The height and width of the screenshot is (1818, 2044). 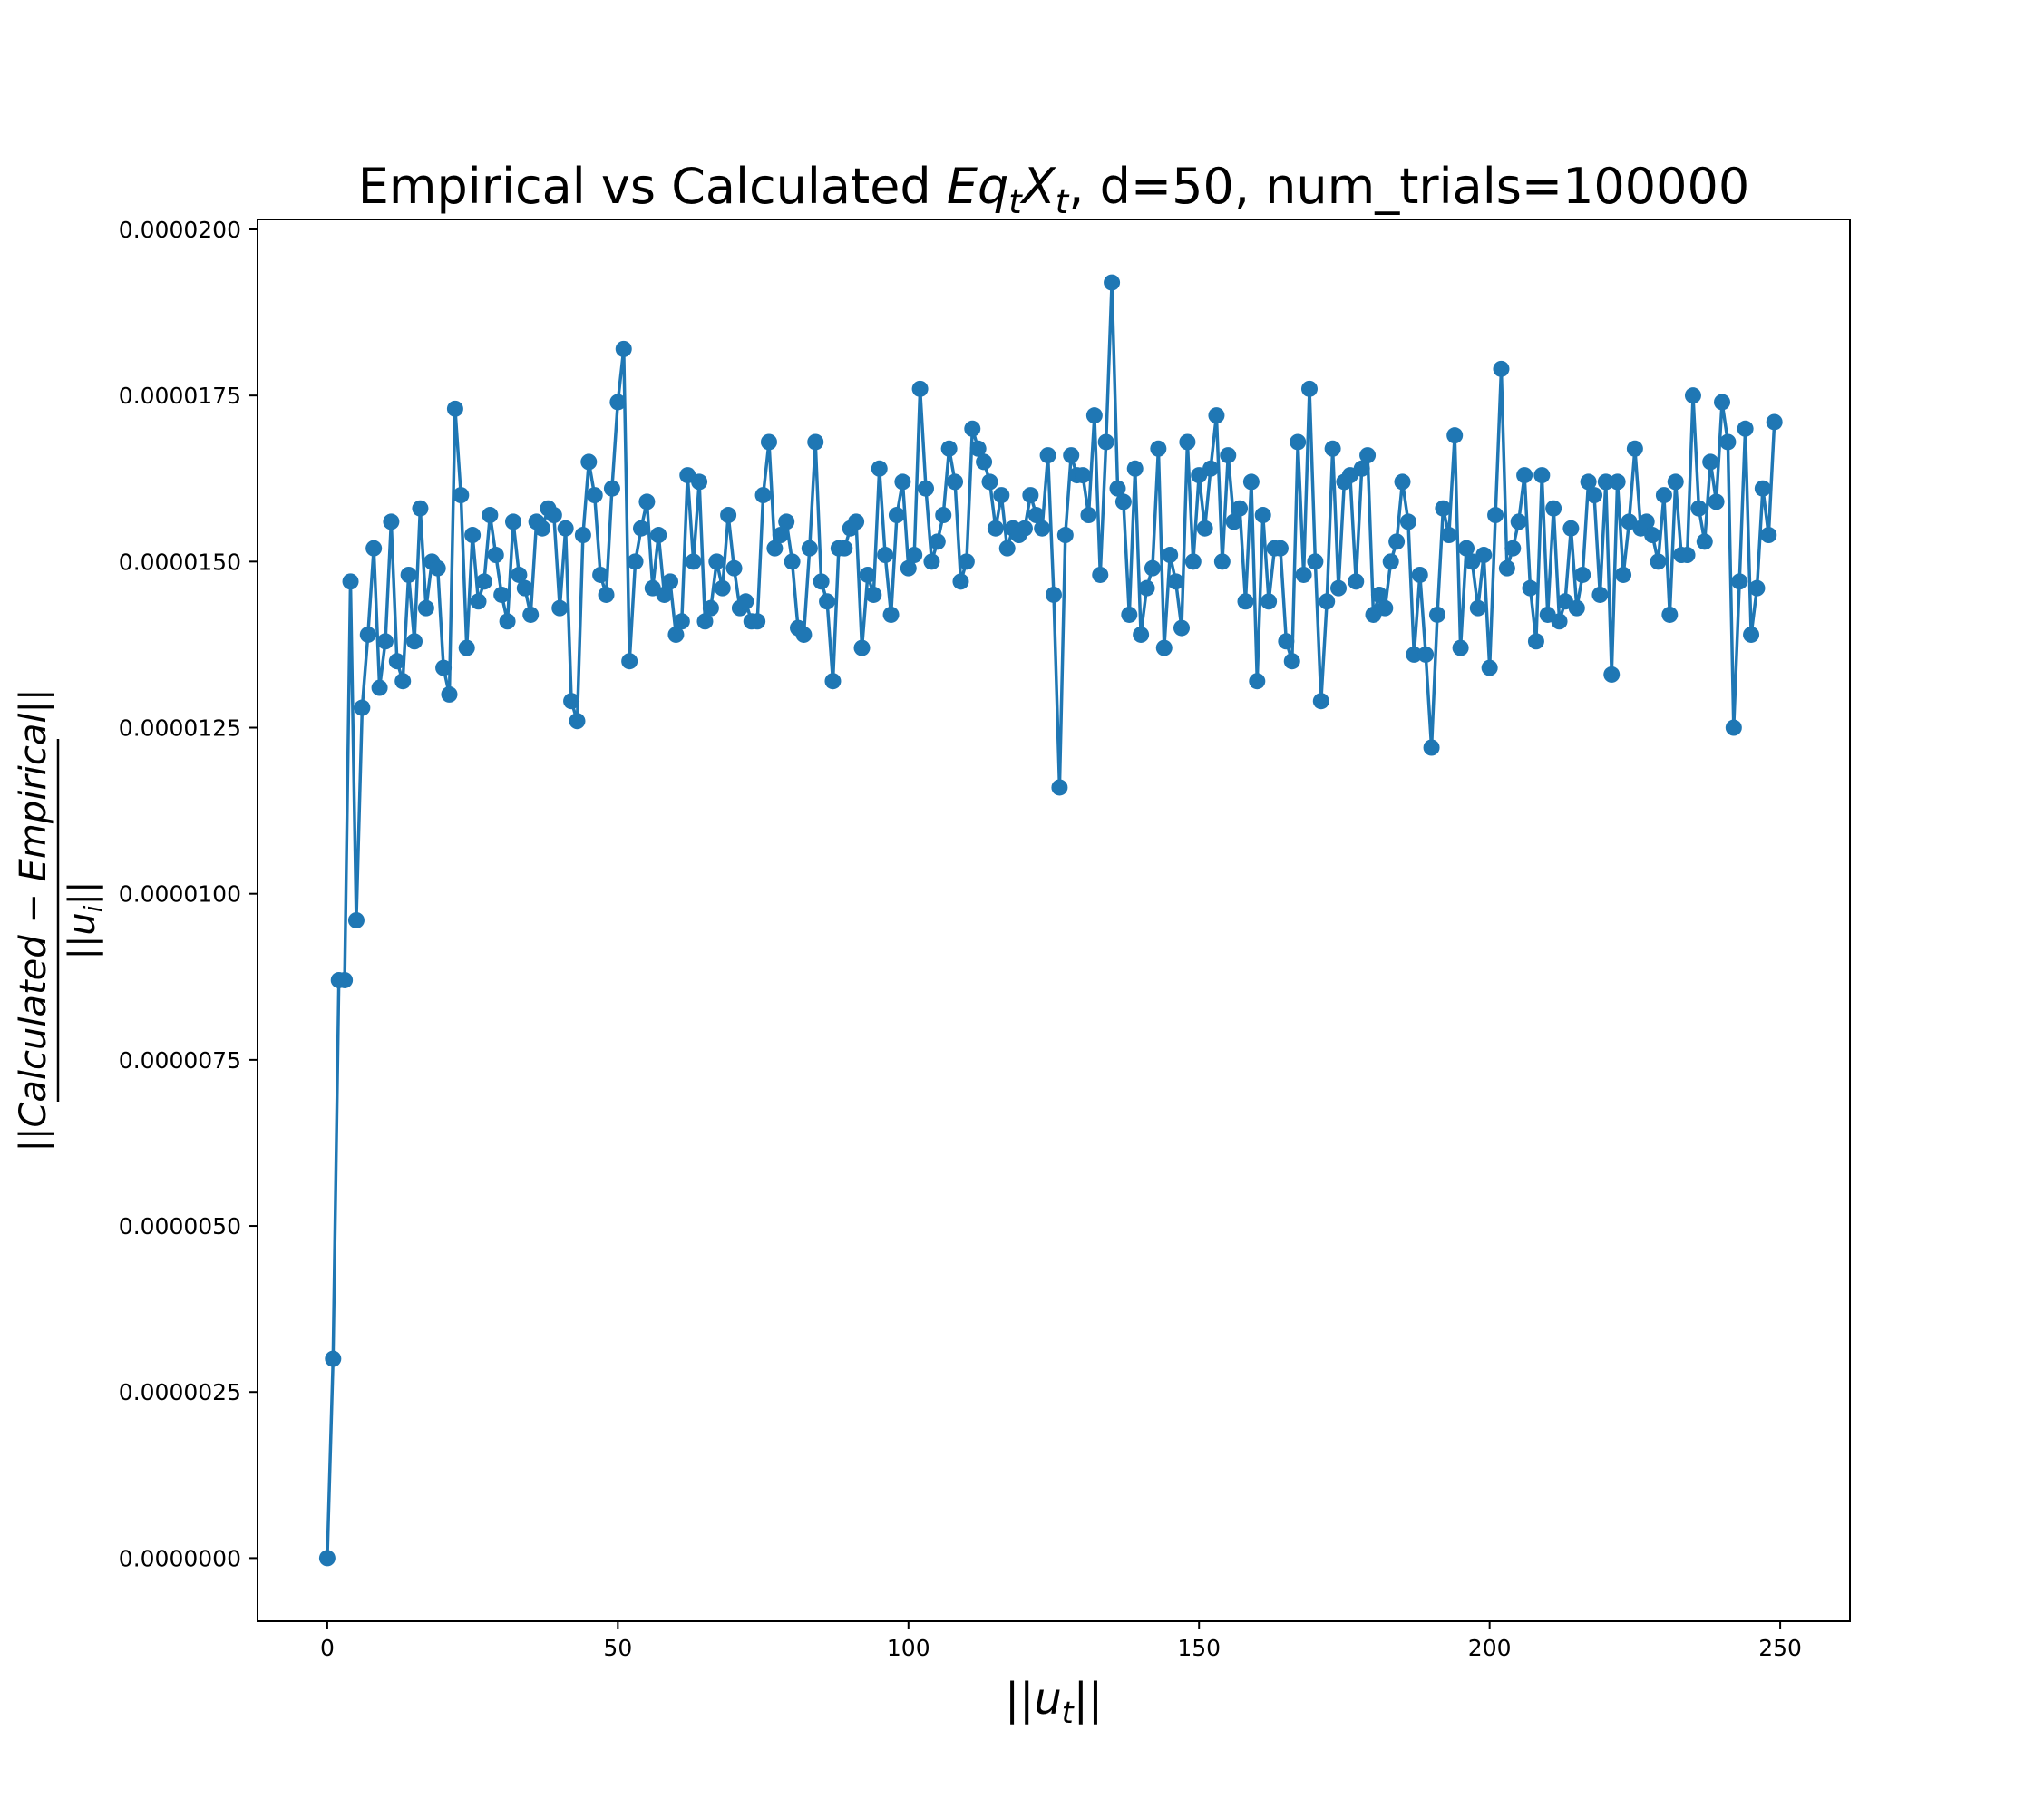 What do you see at coordinates (1048, 1699) in the screenshot?
I see `x-axis-label-var: u` at bounding box center [1048, 1699].